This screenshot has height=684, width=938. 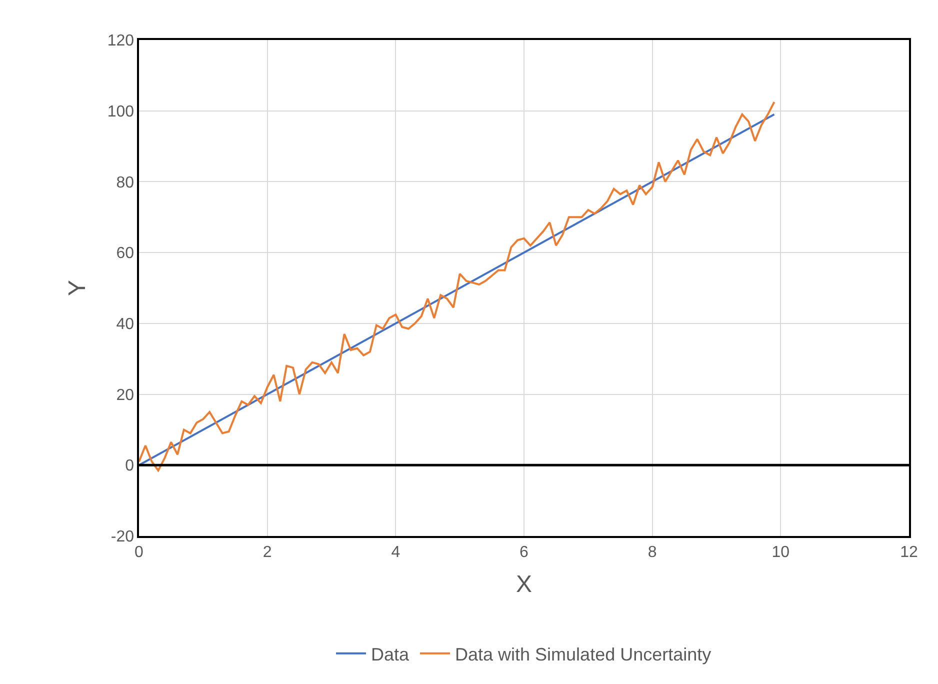 I want to click on legend-label: Data with Simulated Uncertainty, so click(x=583, y=654).